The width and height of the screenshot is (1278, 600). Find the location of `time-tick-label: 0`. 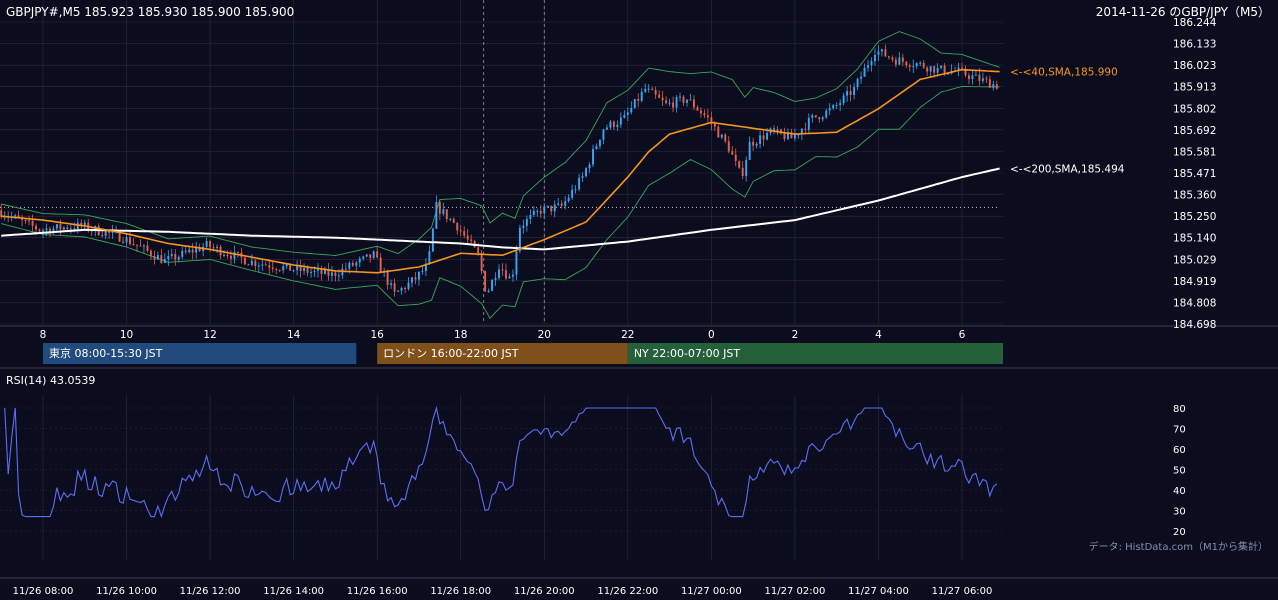

time-tick-label: 0 is located at coordinates (711, 335).